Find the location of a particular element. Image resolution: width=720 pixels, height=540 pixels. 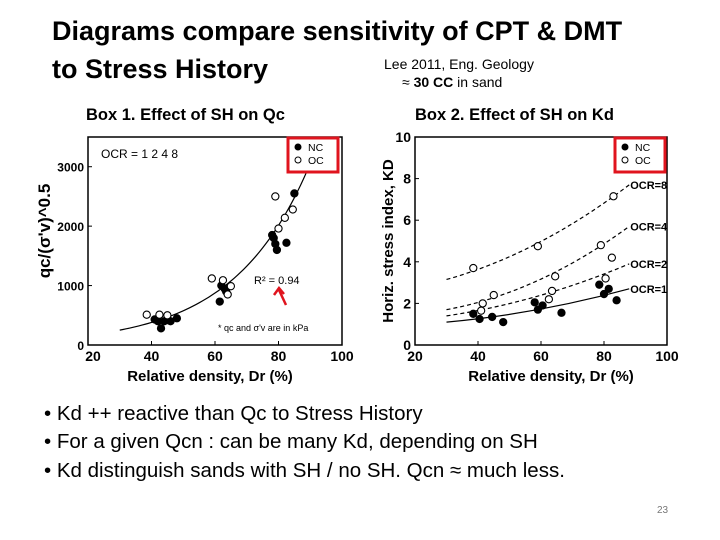

reference-material: in sand is located at coordinates (478, 82).